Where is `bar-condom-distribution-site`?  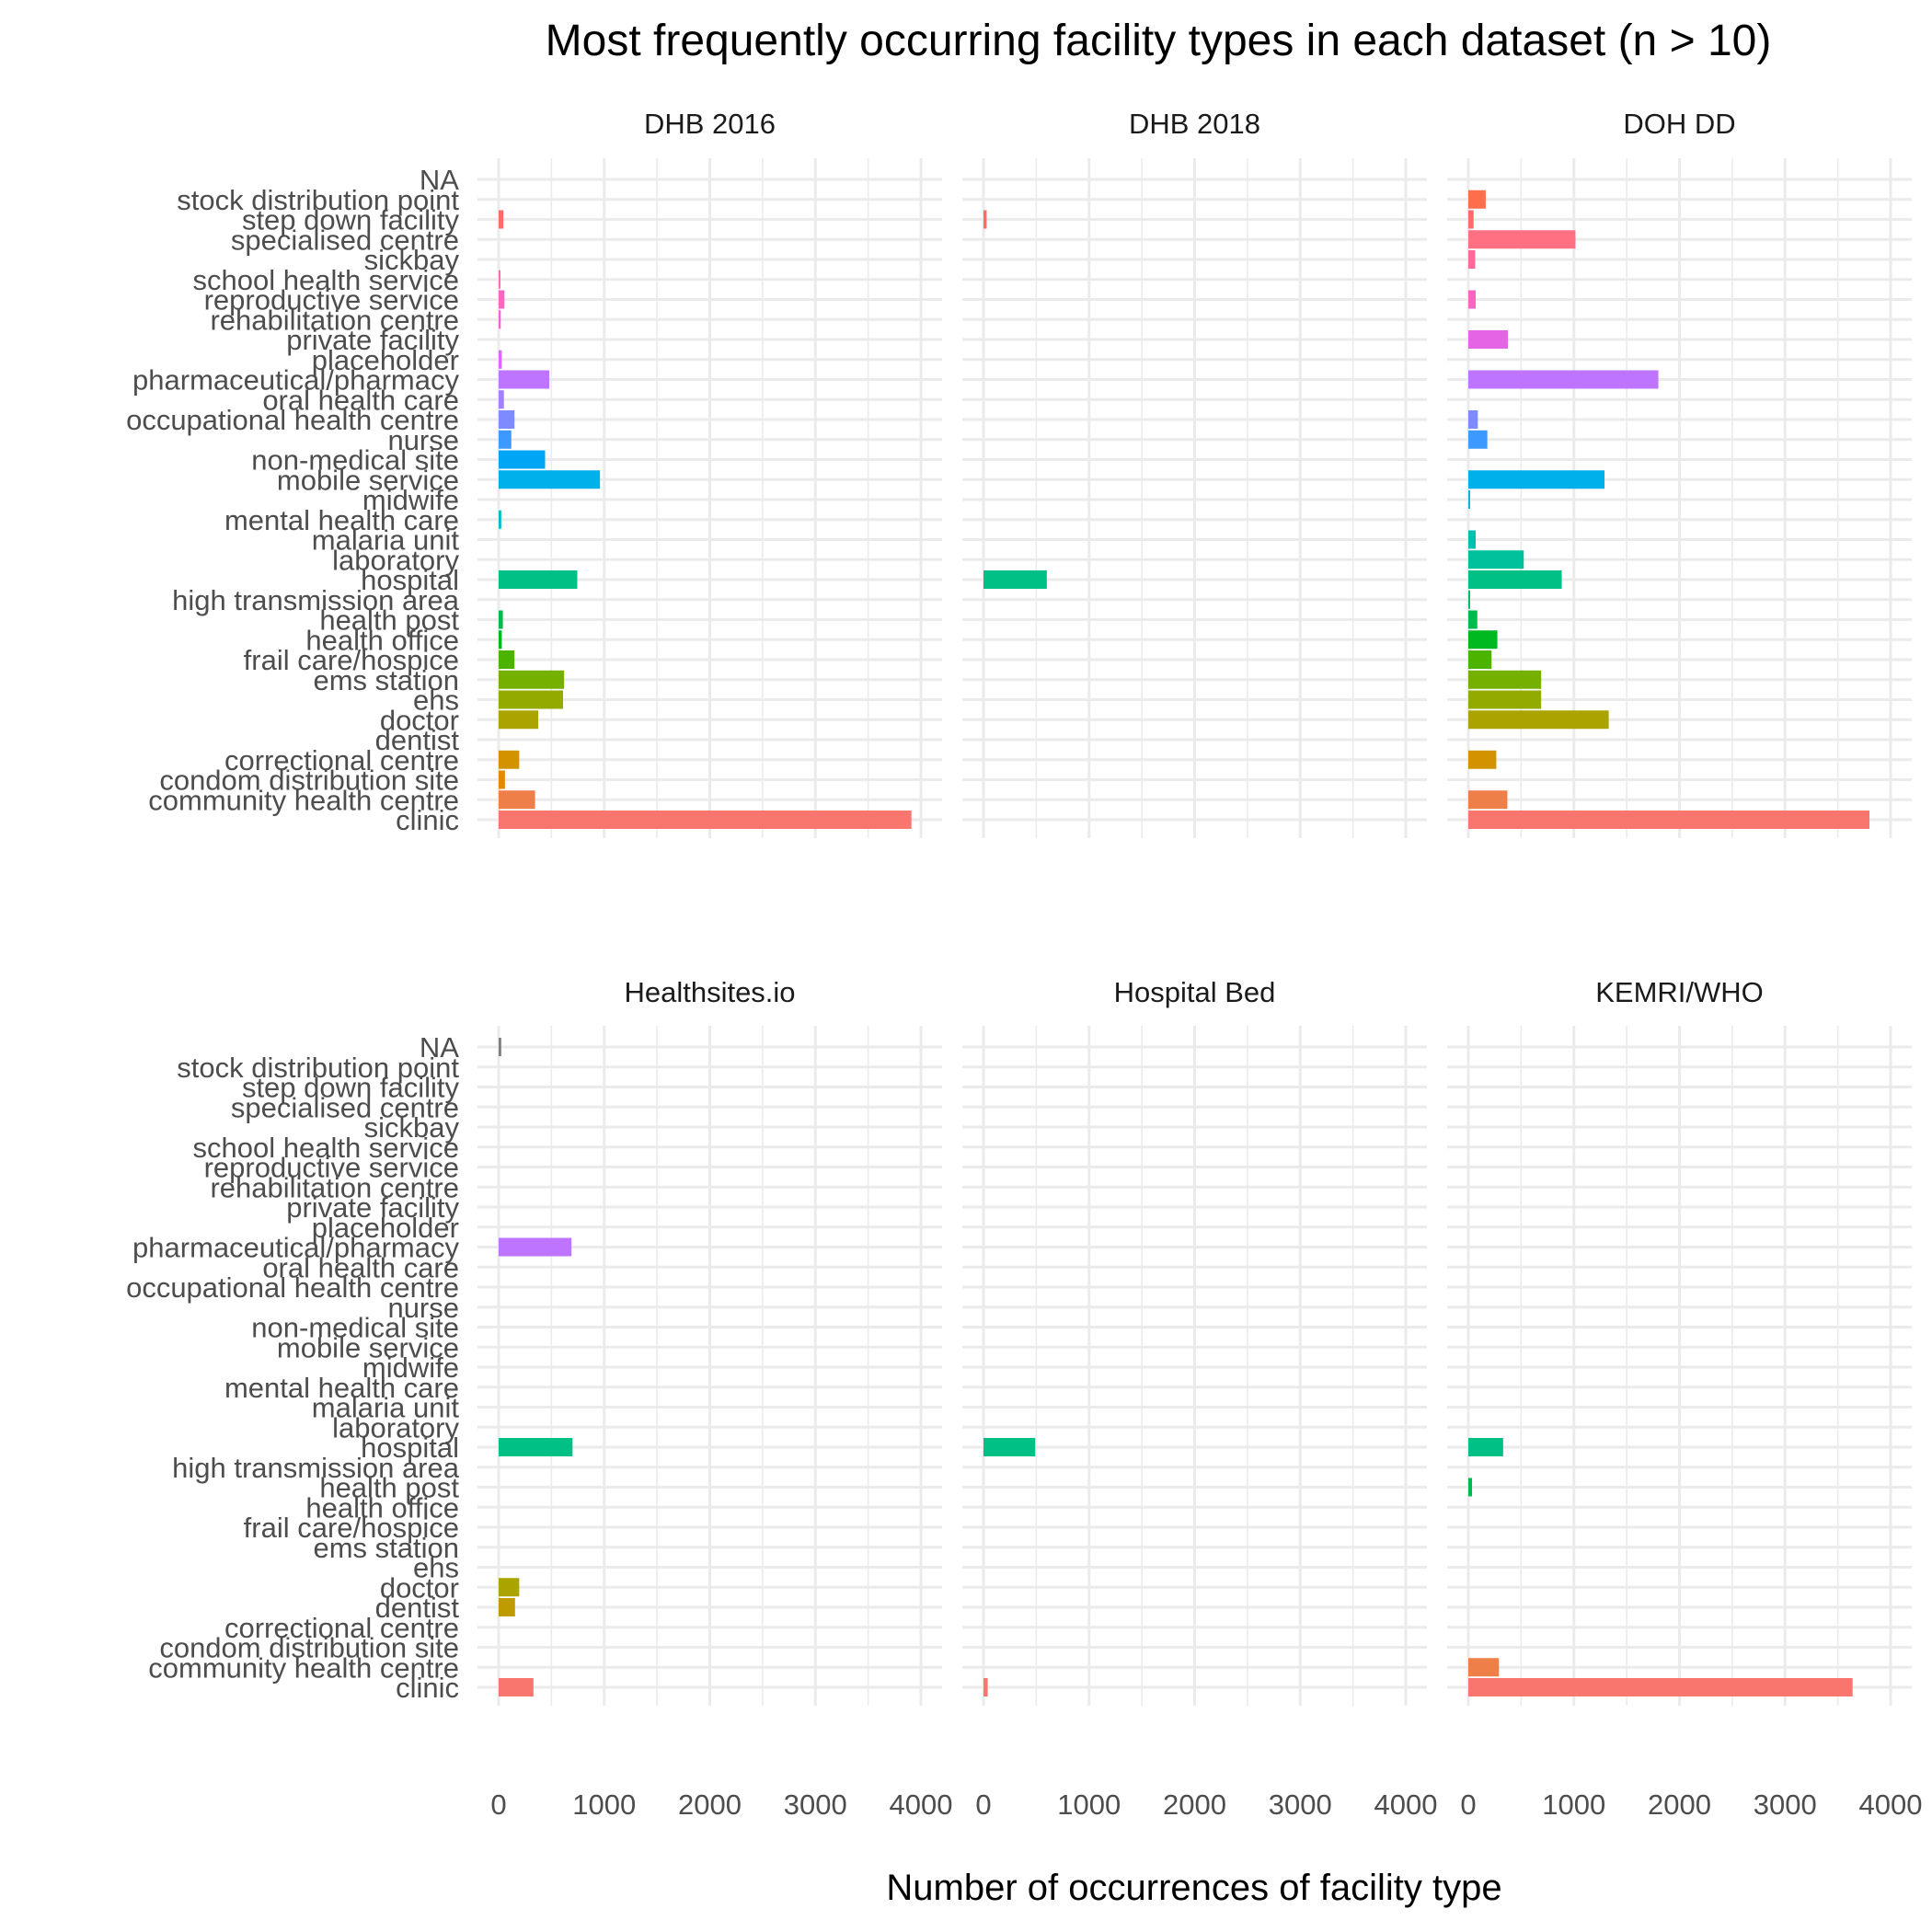 bar-condom-distribution-site is located at coordinates (502, 779).